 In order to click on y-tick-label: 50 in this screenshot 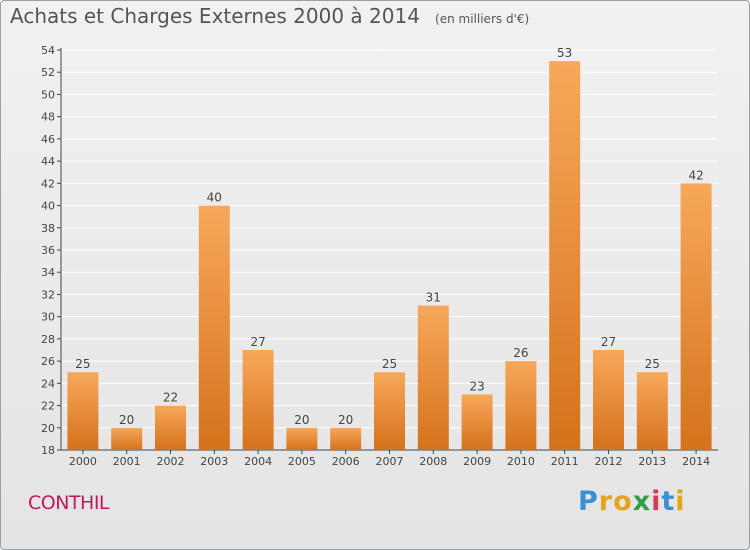, I will do `click(48, 94)`.